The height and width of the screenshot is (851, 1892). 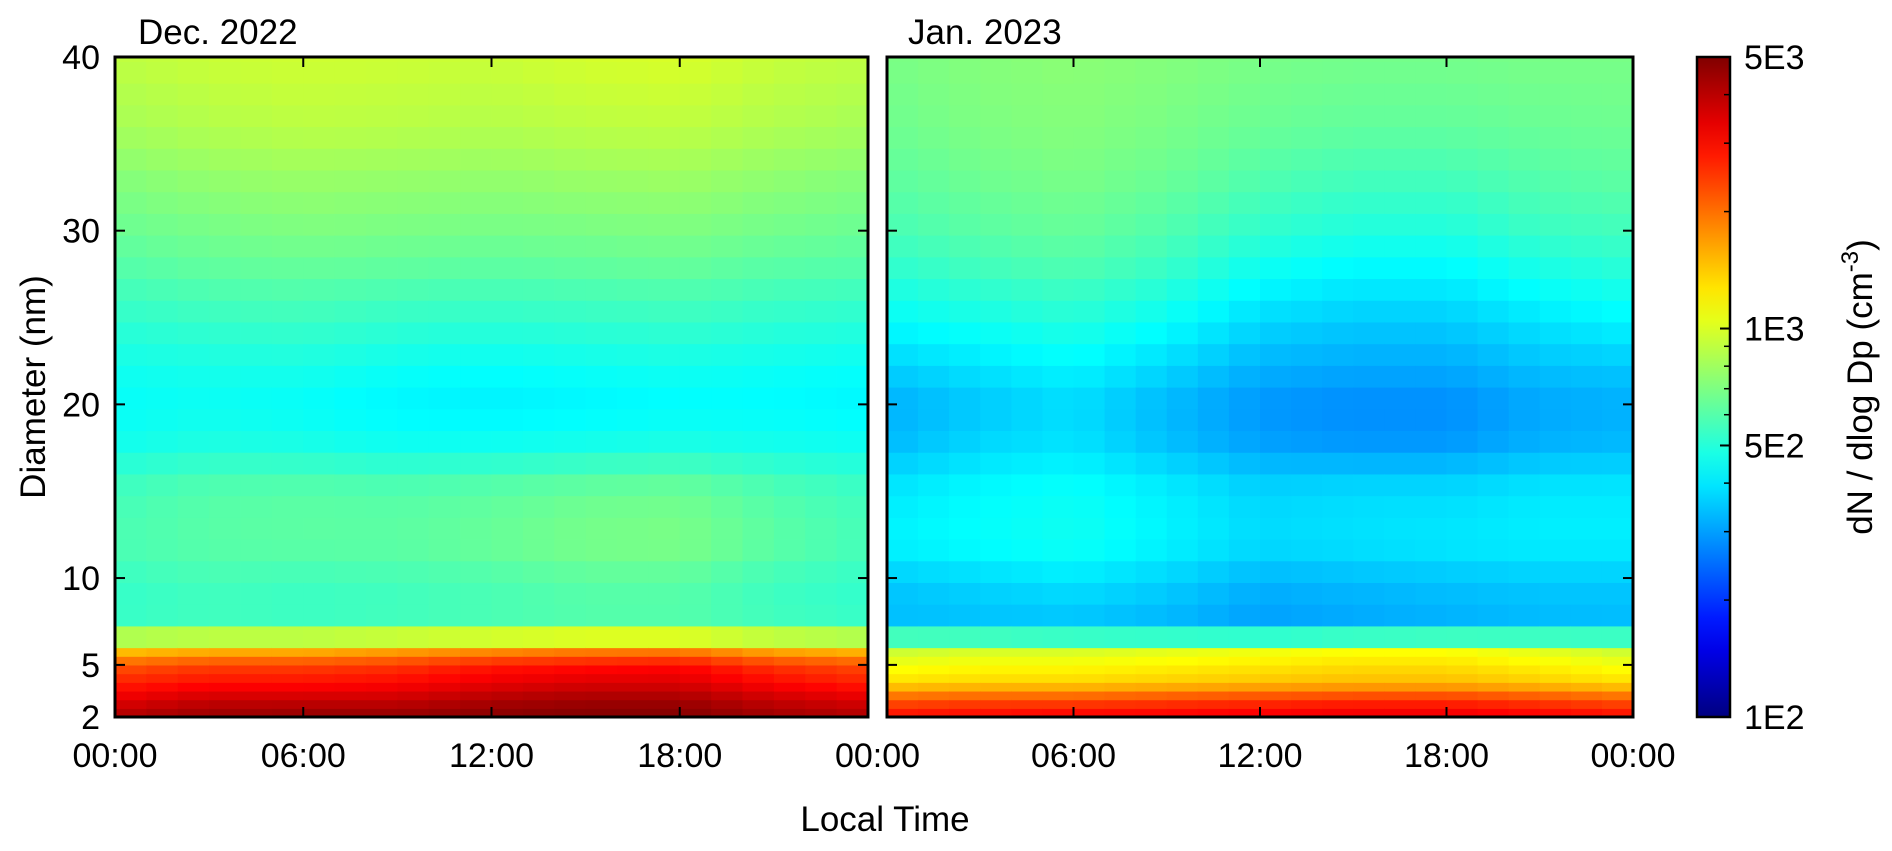 What do you see at coordinates (1860, 245) in the screenshot?
I see `colorbar-label-close: )` at bounding box center [1860, 245].